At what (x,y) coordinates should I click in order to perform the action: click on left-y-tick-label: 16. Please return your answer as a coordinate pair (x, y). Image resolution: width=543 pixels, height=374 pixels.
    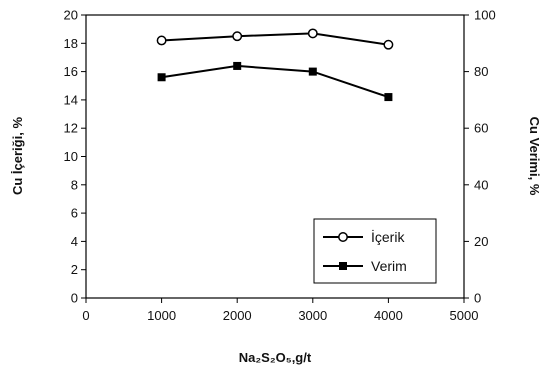
    Looking at the image, I should click on (71, 71).